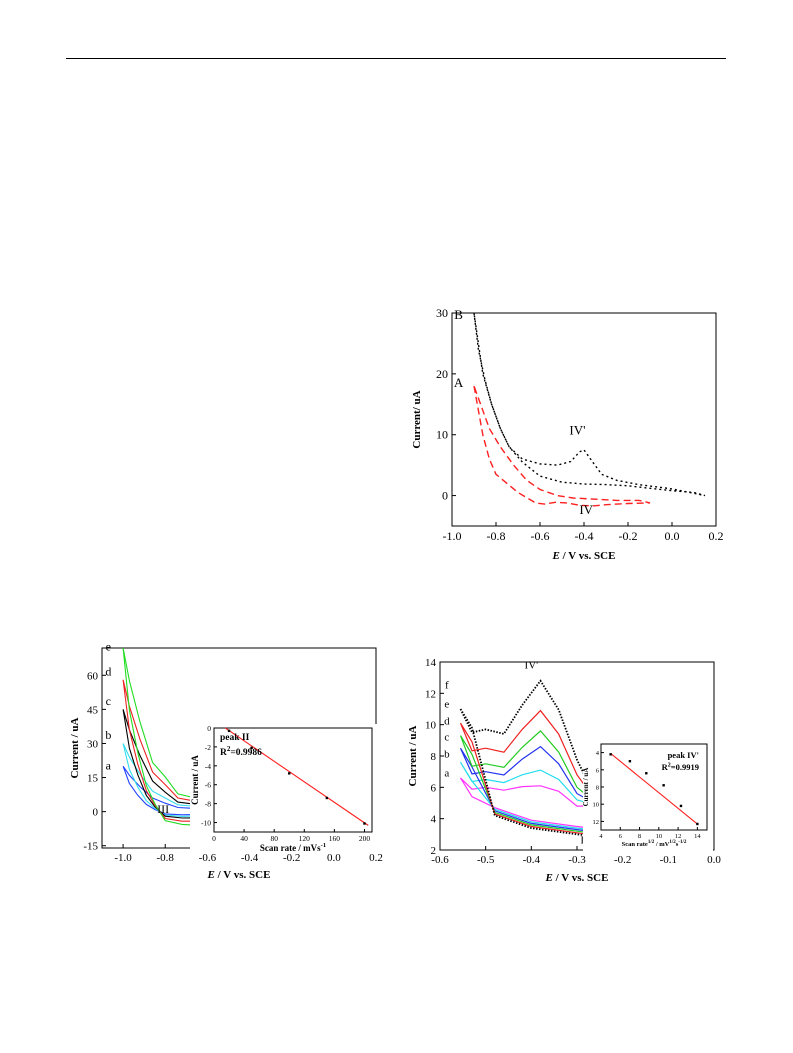 This screenshot has height=1053, width=793. What do you see at coordinates (206, 823) in the screenshot?
I see `fig-b-inset-y-tick-label: -10` at bounding box center [206, 823].